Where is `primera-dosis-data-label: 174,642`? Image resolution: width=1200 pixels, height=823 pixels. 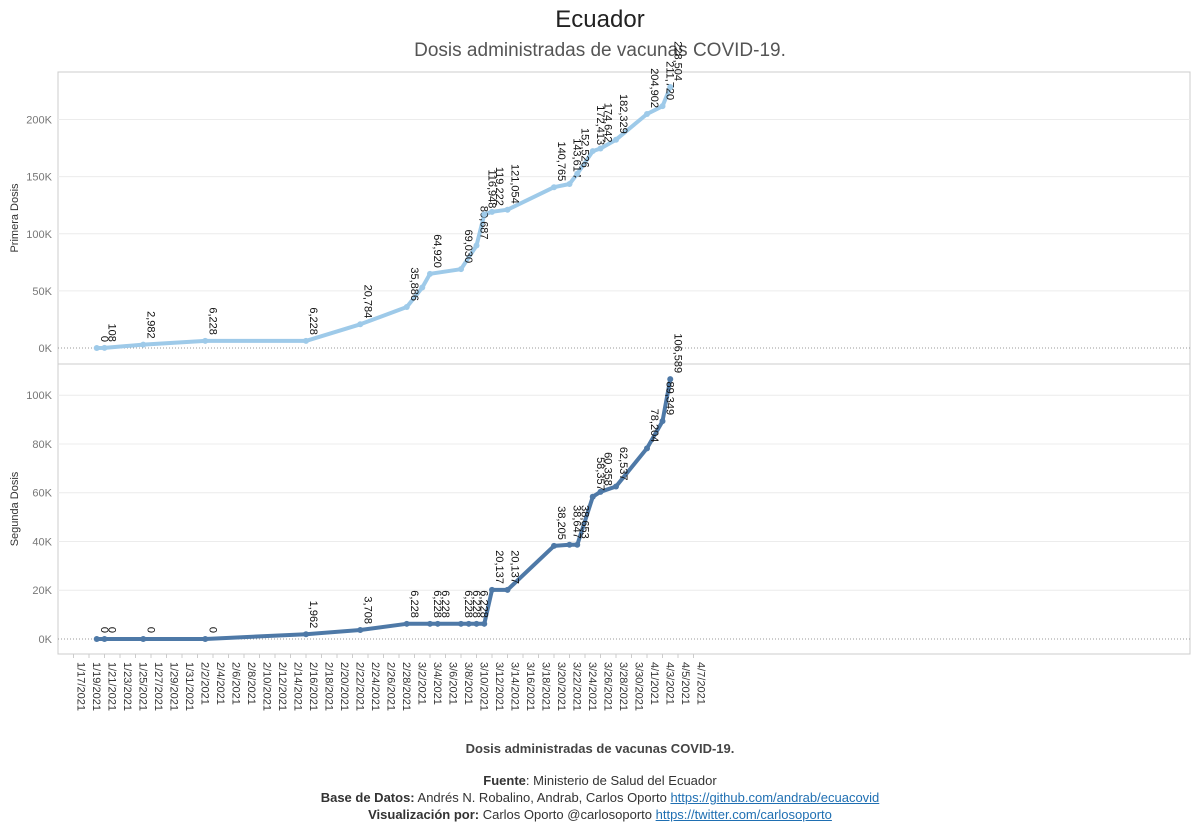
primera-dosis-data-label: 174,642 is located at coordinates (608, 123).